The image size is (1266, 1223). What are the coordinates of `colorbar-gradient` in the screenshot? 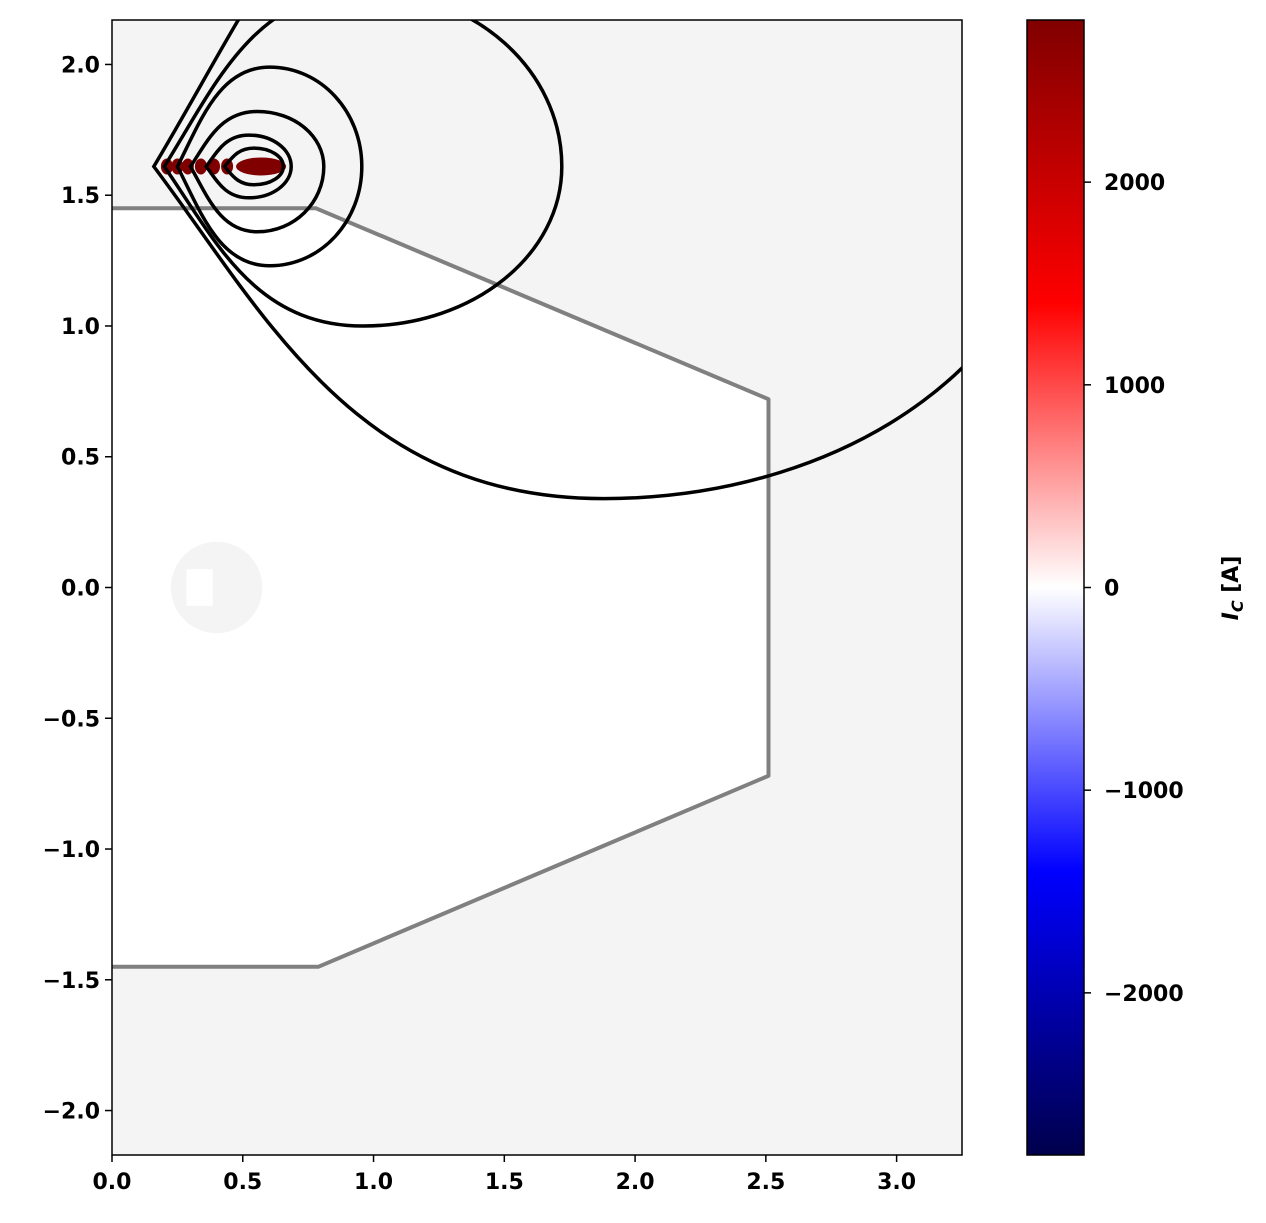 It's located at (1055, 587).